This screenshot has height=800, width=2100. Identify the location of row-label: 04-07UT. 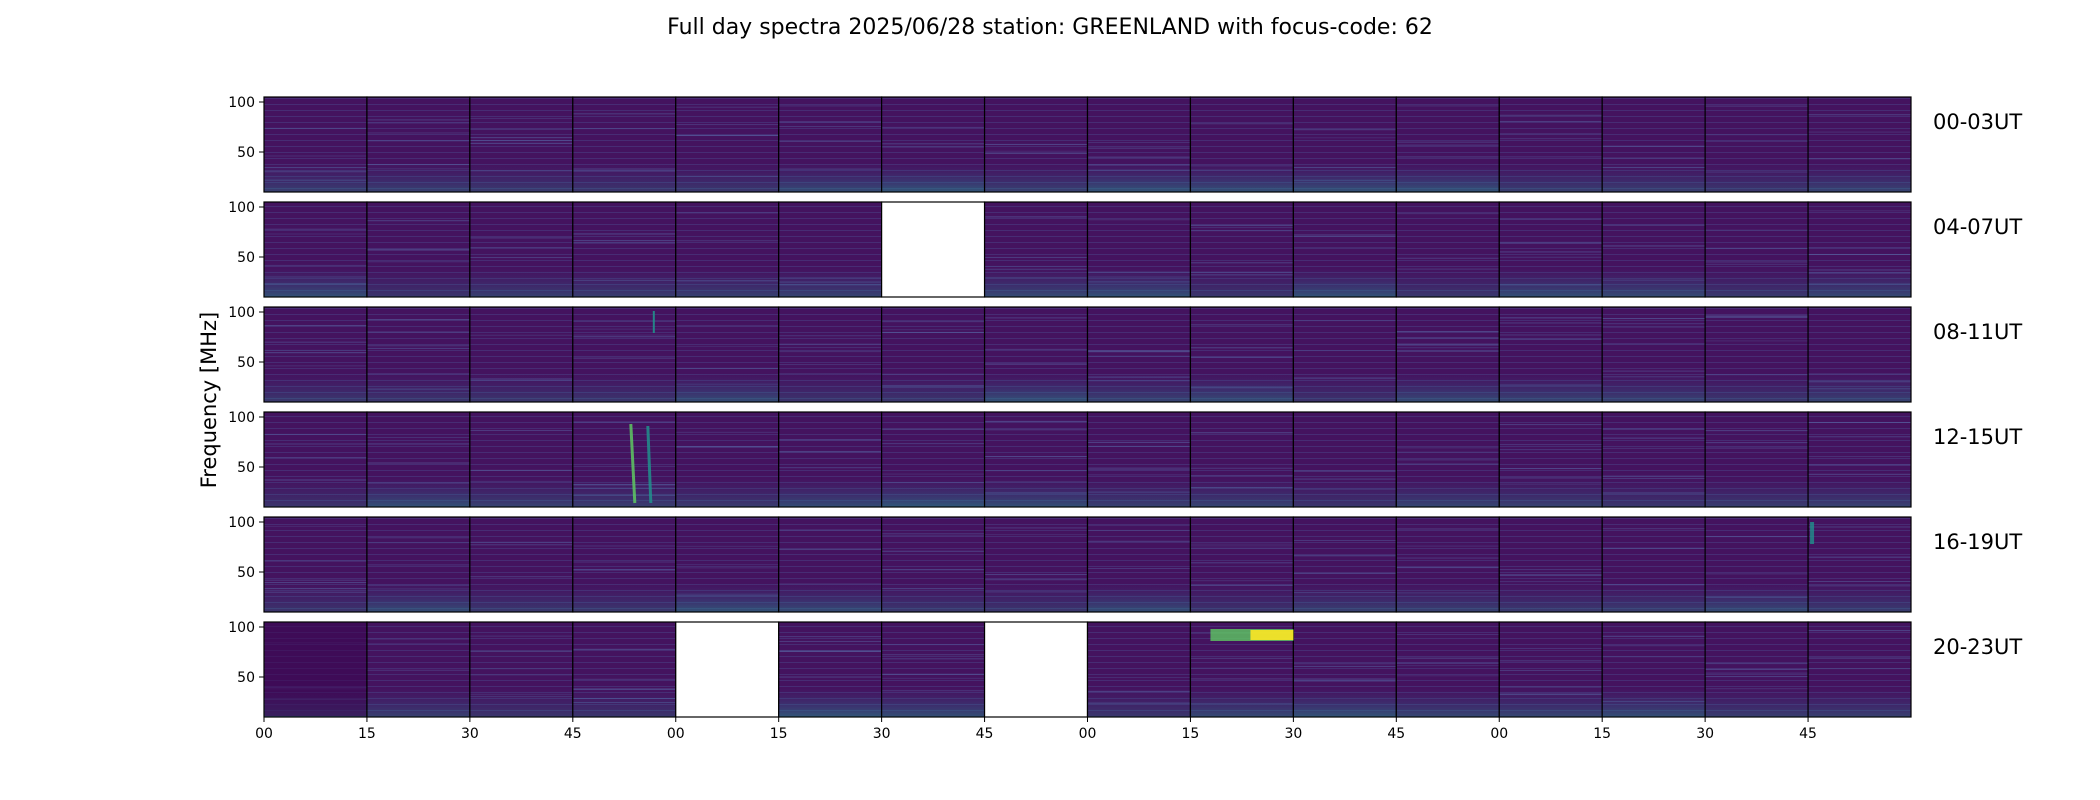
(1977, 227).